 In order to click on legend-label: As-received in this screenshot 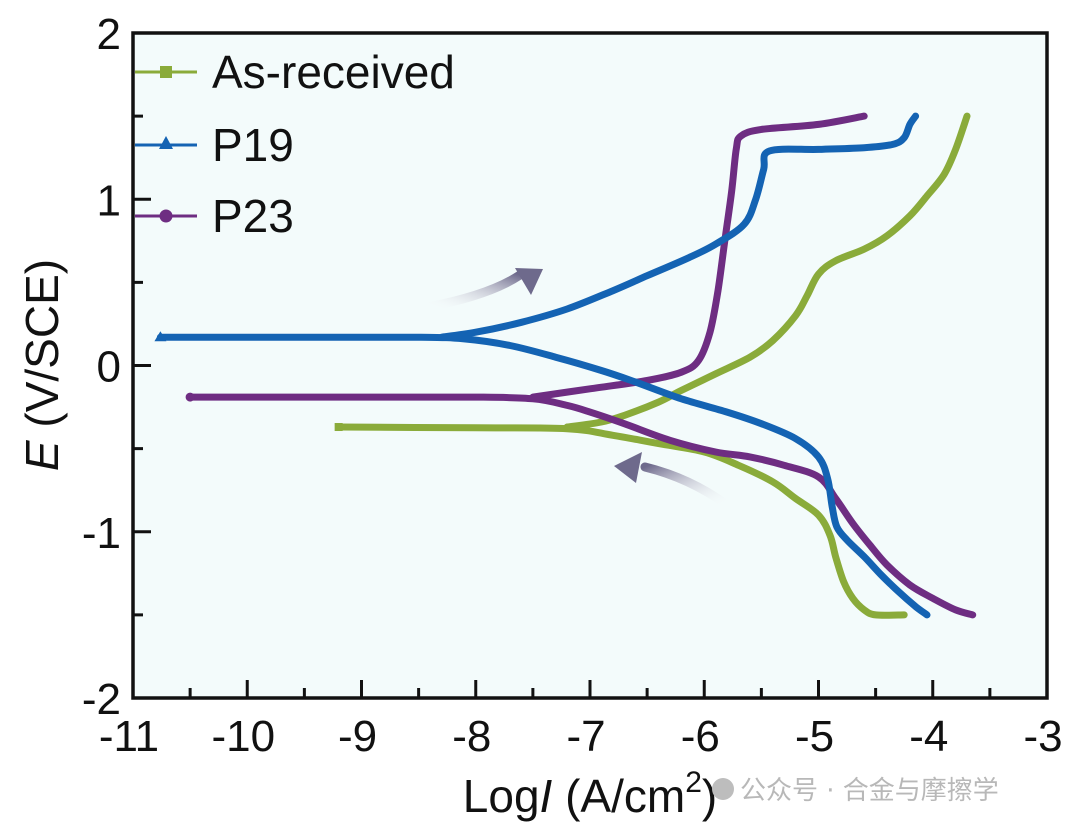, I will do `click(333, 72)`.